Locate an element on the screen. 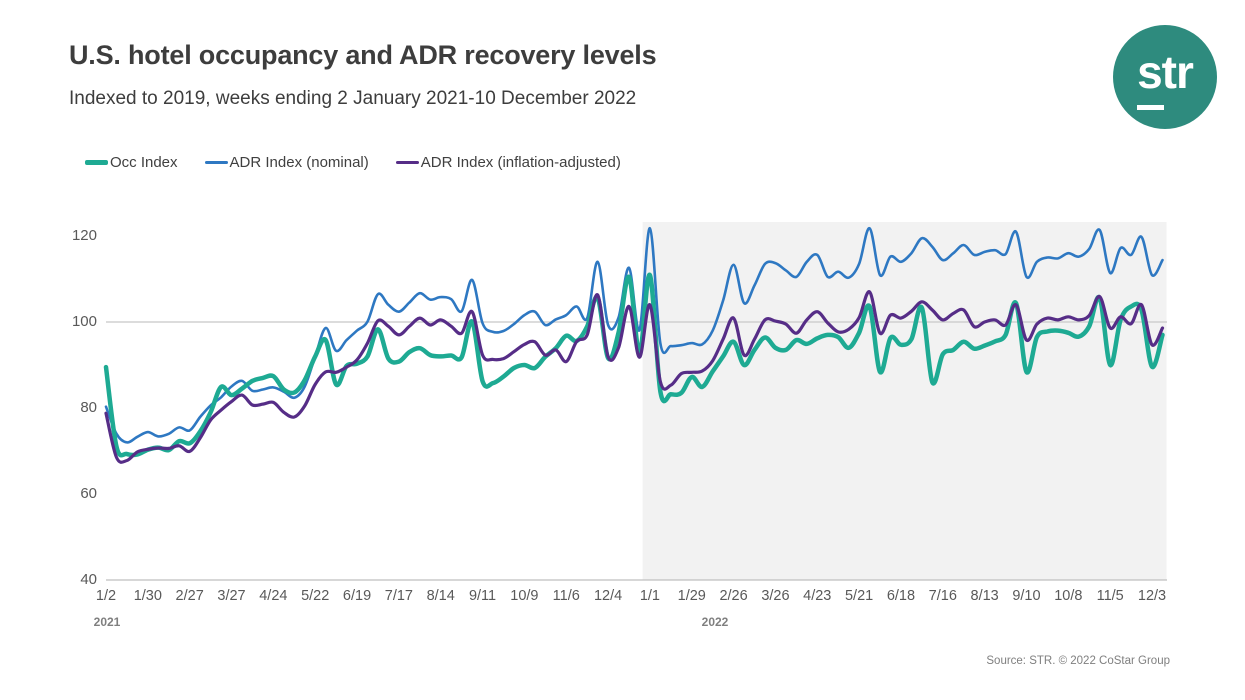 The width and height of the screenshot is (1245, 700). year-label-2022: 2022 is located at coordinates (715, 622).